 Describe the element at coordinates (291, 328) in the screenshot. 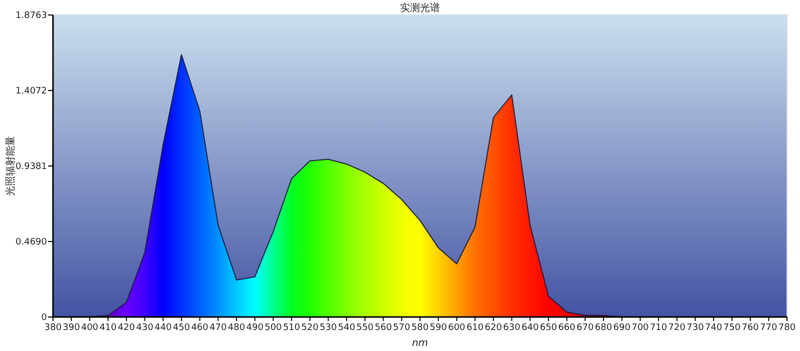

I see `x-tick-label: 510` at that location.